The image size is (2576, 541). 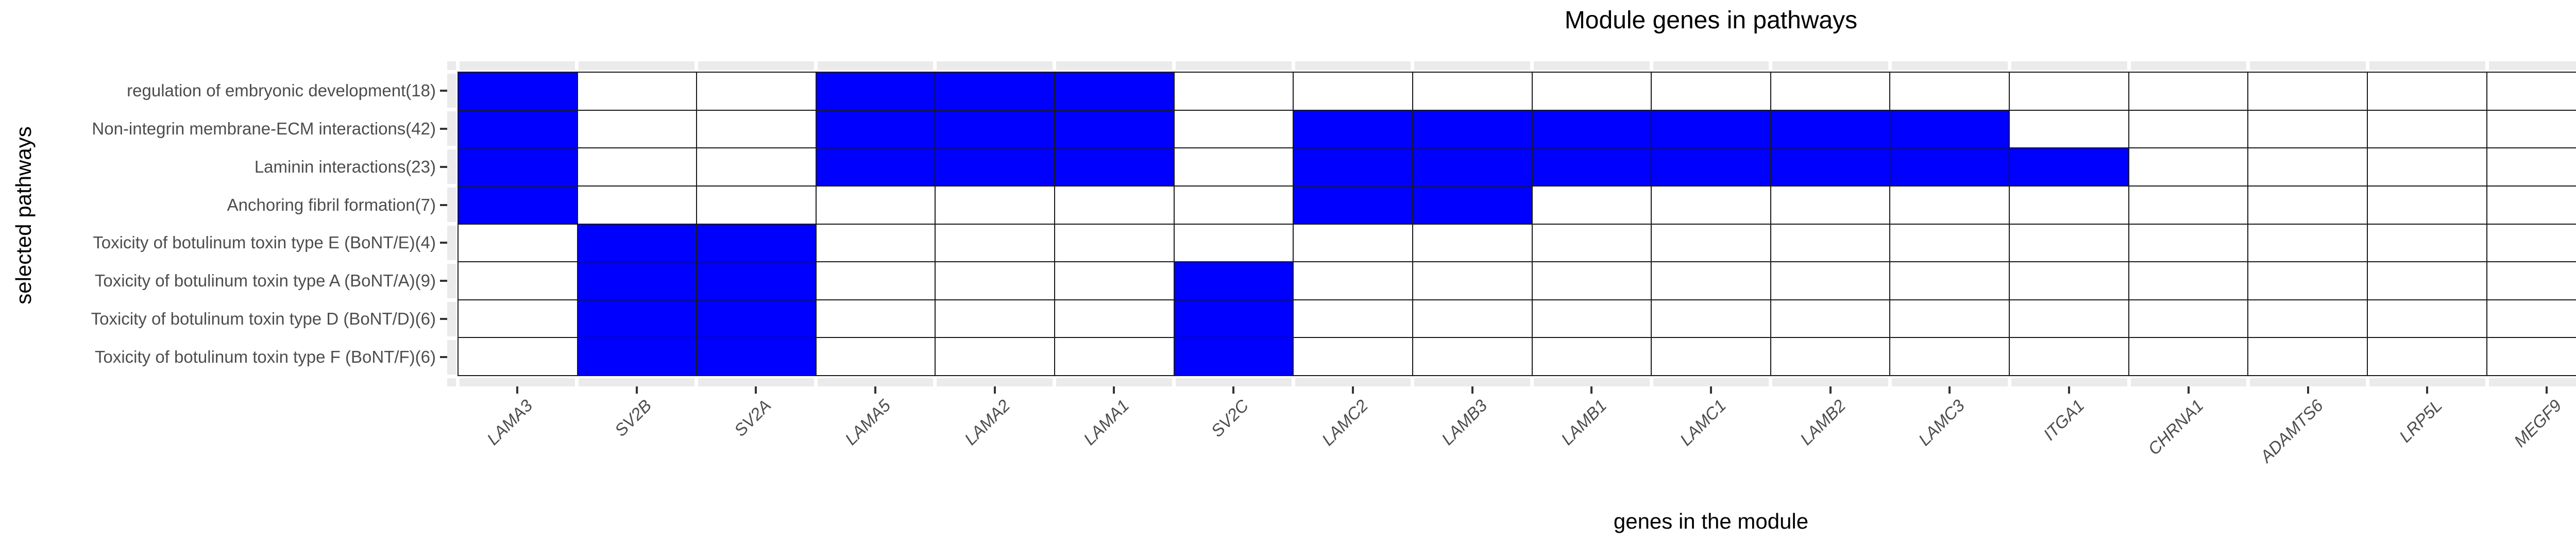 I want to click on chart-title: Module genes in pathways, so click(x=1711, y=20).